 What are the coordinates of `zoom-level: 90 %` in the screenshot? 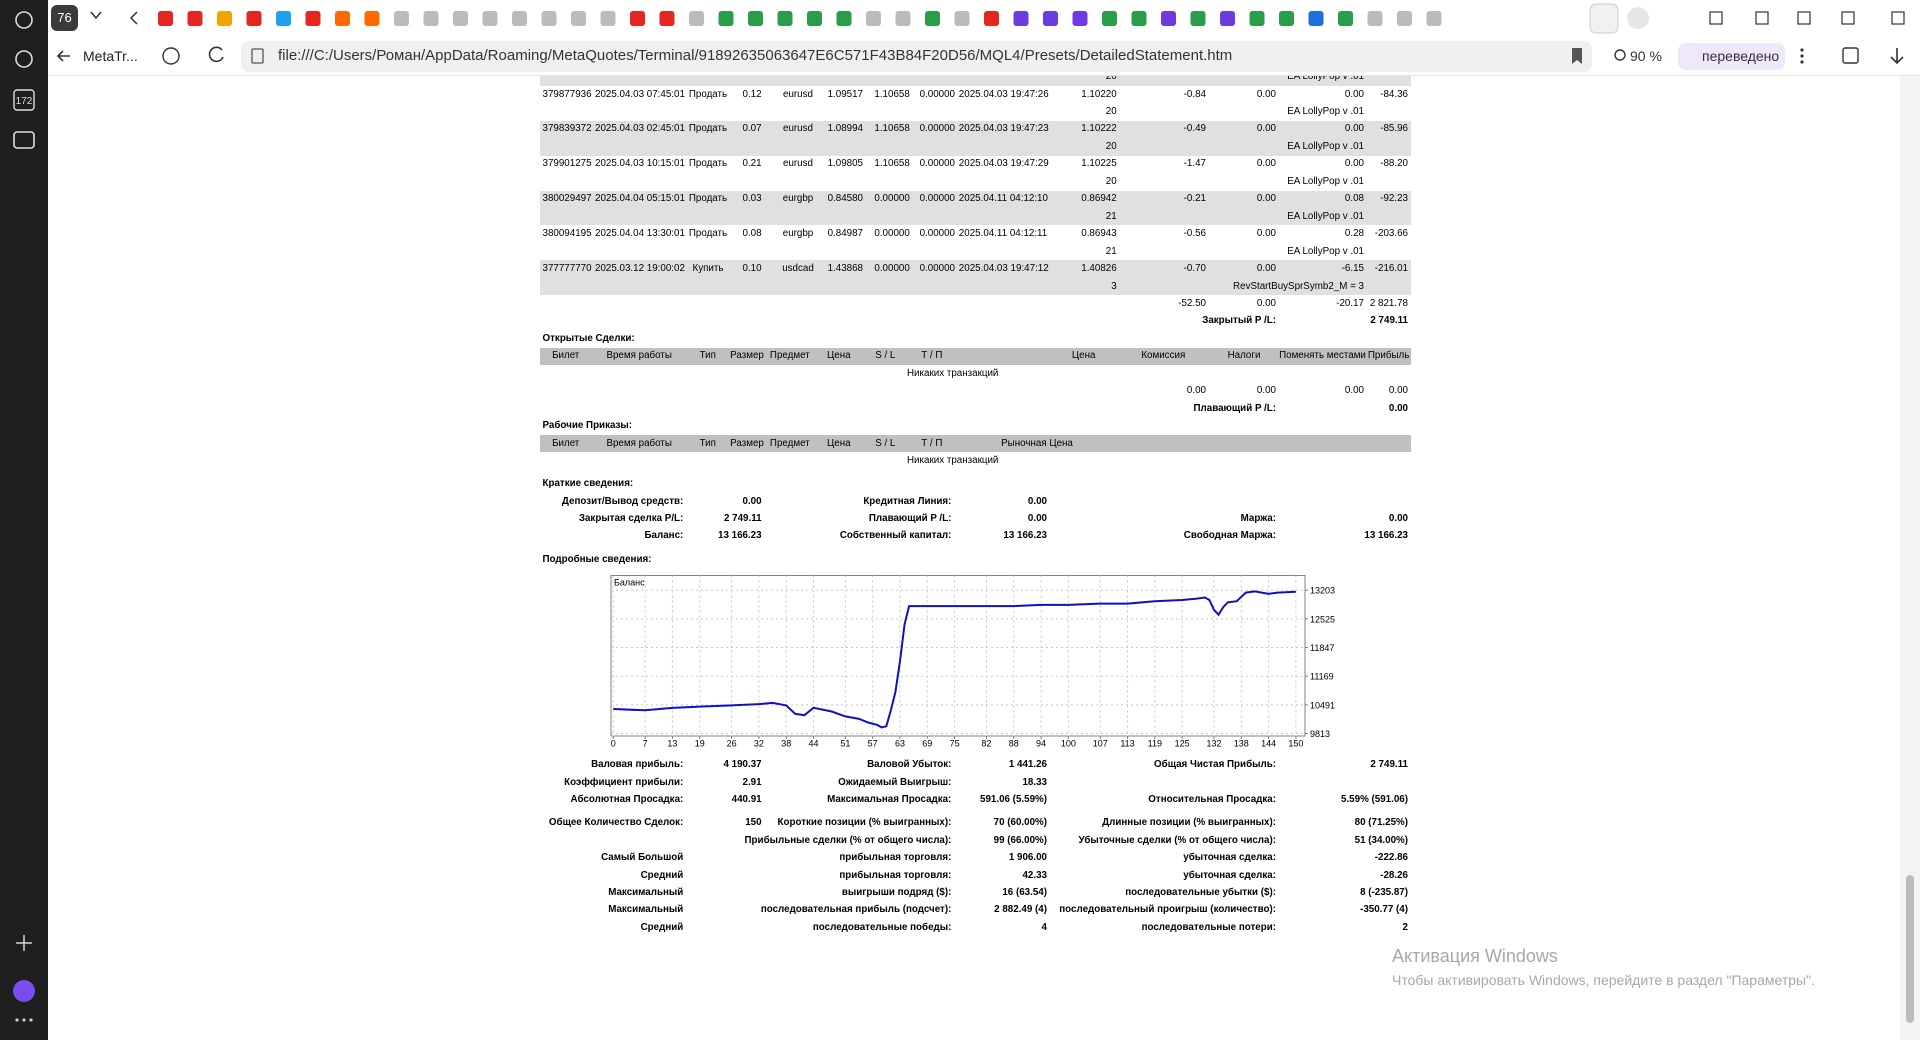 It's located at (1646, 56).